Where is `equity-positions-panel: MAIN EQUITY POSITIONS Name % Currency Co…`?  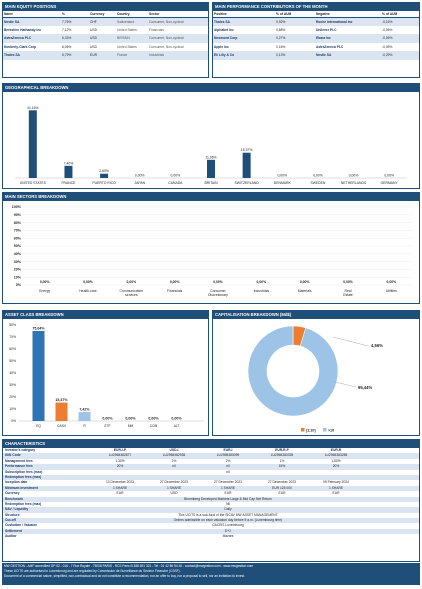
equity-positions-panel: MAIN EQUITY POSITIONS Name % Currency Co… is located at coordinates (105, 40).